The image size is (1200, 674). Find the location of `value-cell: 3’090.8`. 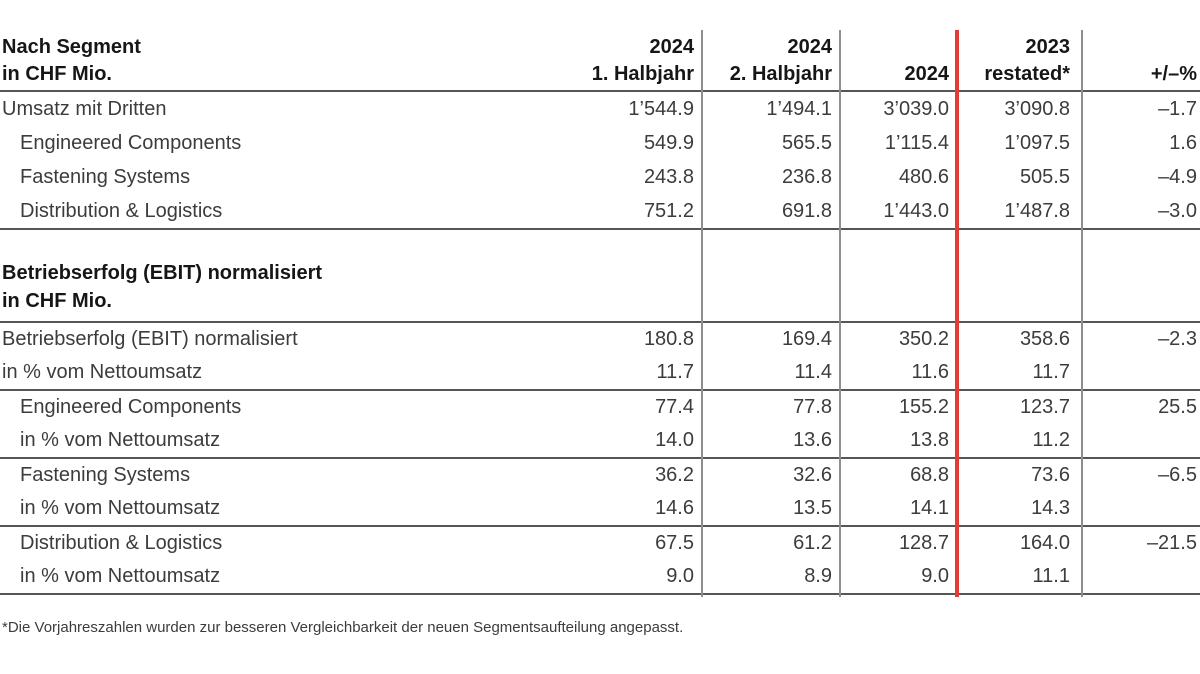

value-cell: 3’090.8 is located at coordinates (1037, 108).